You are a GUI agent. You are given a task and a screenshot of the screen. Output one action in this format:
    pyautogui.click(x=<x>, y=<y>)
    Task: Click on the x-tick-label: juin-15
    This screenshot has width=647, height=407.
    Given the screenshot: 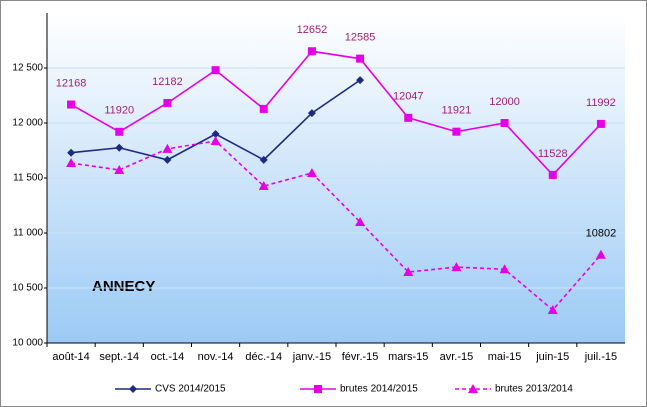 What is the action you would take?
    pyautogui.click(x=552, y=357)
    